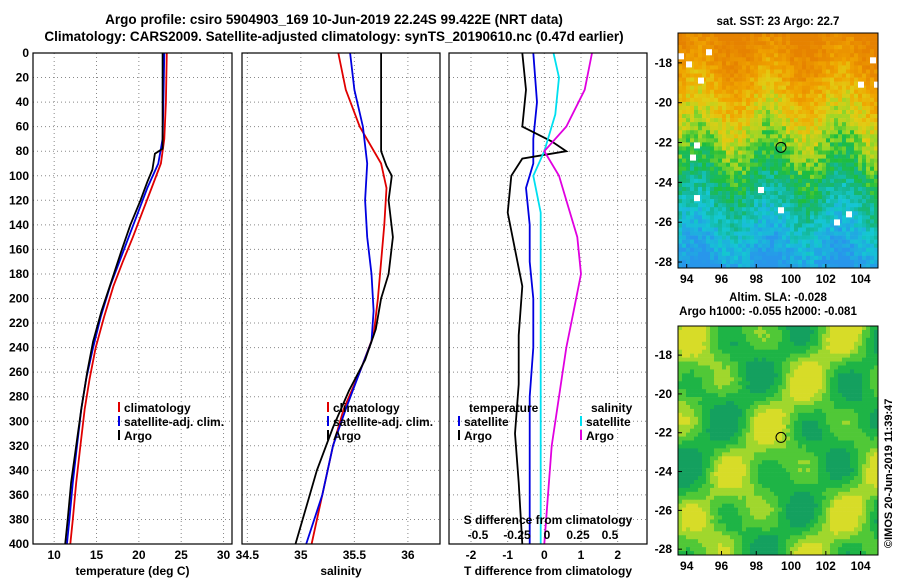 The height and width of the screenshot is (580, 900). Describe the element at coordinates (664, 143) in the screenshot. I see `map-y-tick-label: -22` at that location.